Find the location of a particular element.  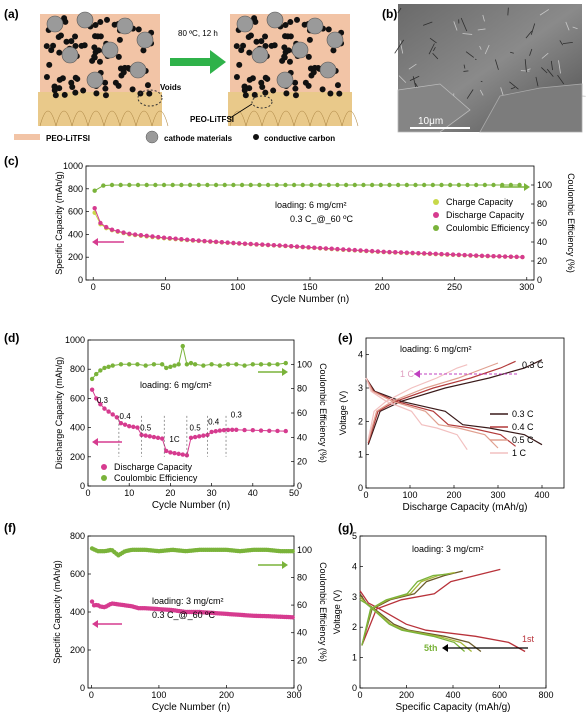

discharge-curve is located at coordinates (432, 413).